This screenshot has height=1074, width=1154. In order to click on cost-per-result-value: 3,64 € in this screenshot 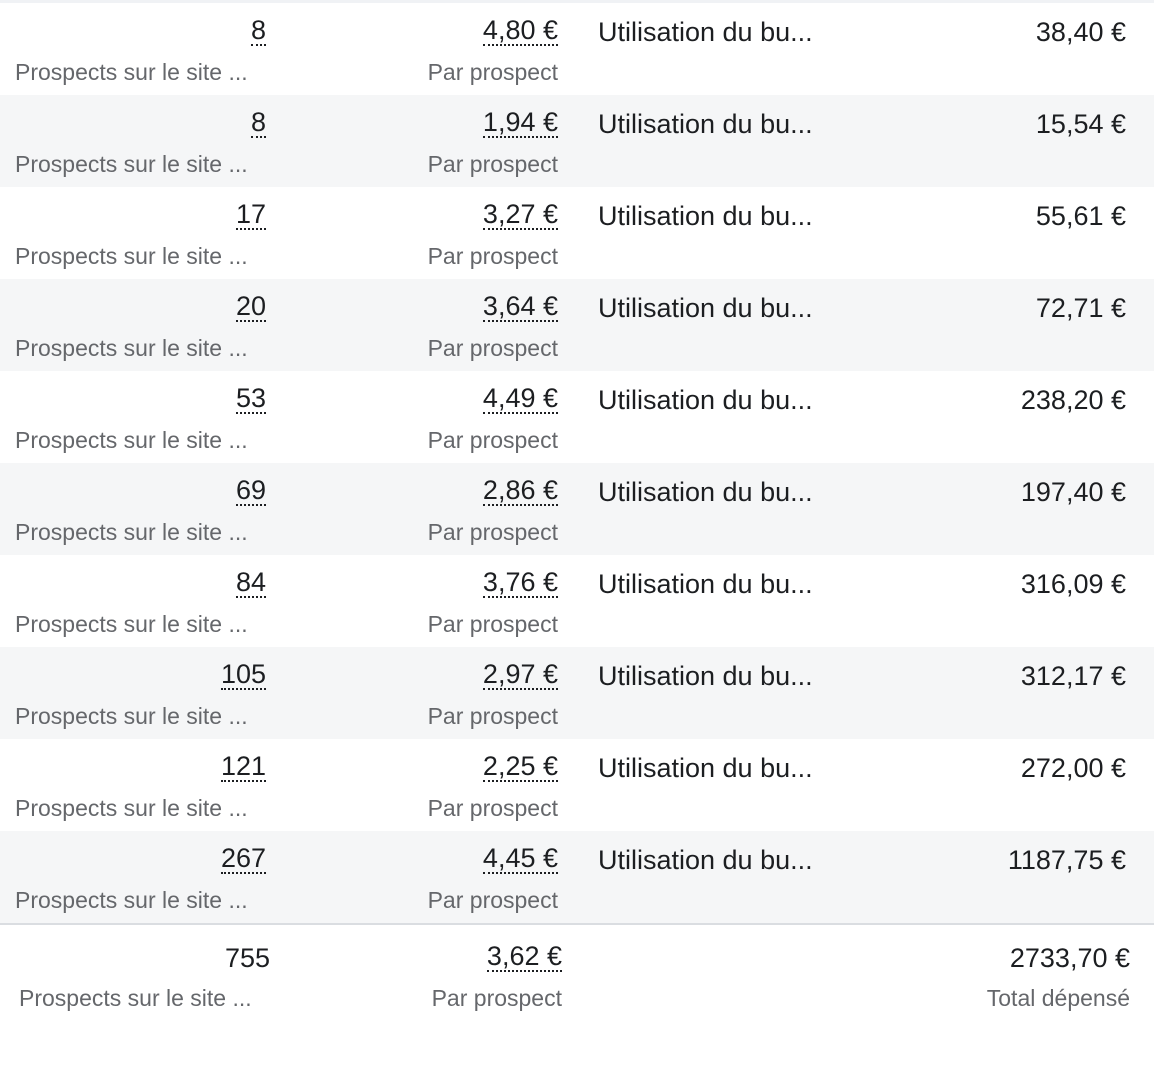, I will do `click(520, 306)`.